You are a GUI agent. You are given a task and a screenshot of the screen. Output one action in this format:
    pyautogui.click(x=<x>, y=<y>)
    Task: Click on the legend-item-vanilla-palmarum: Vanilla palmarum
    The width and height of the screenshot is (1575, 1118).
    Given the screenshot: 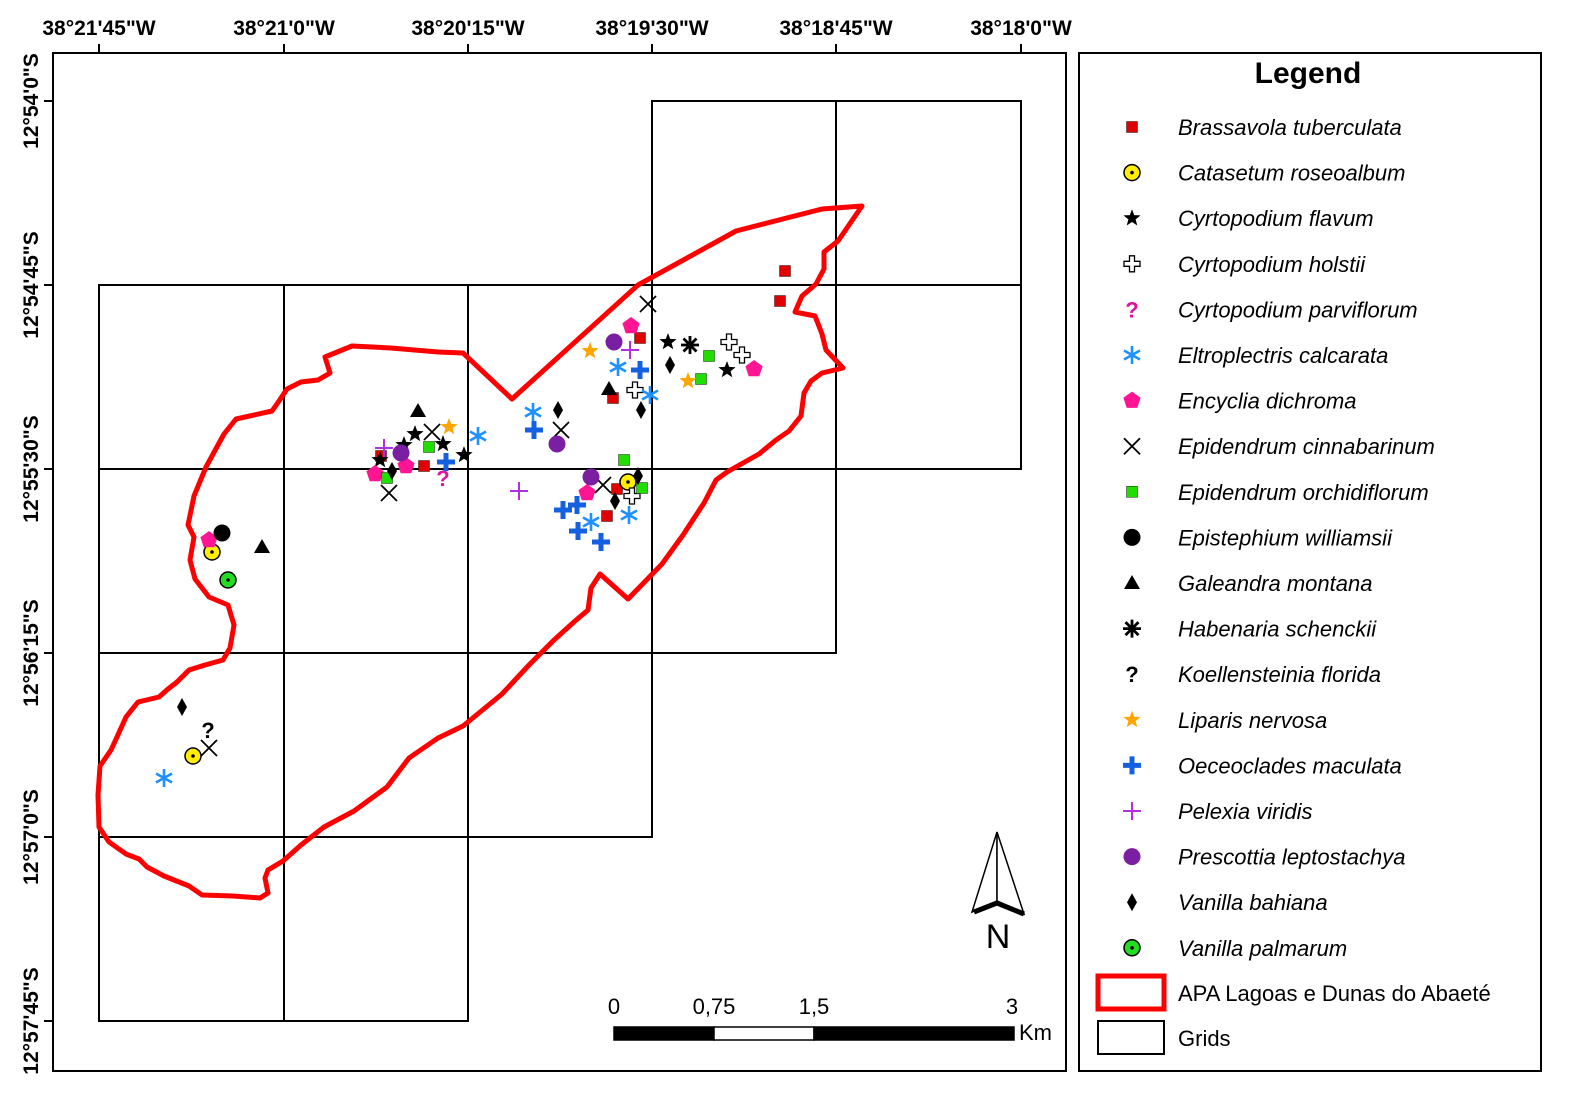 What is the action you would take?
    pyautogui.click(x=1235, y=948)
    